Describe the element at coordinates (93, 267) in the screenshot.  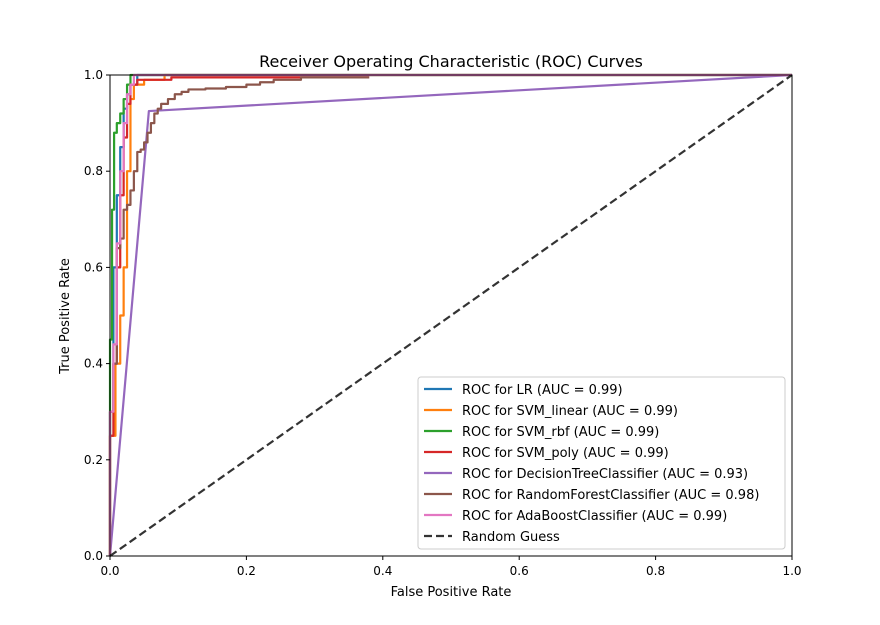
I see `y-tick-label: 0.6` at that location.